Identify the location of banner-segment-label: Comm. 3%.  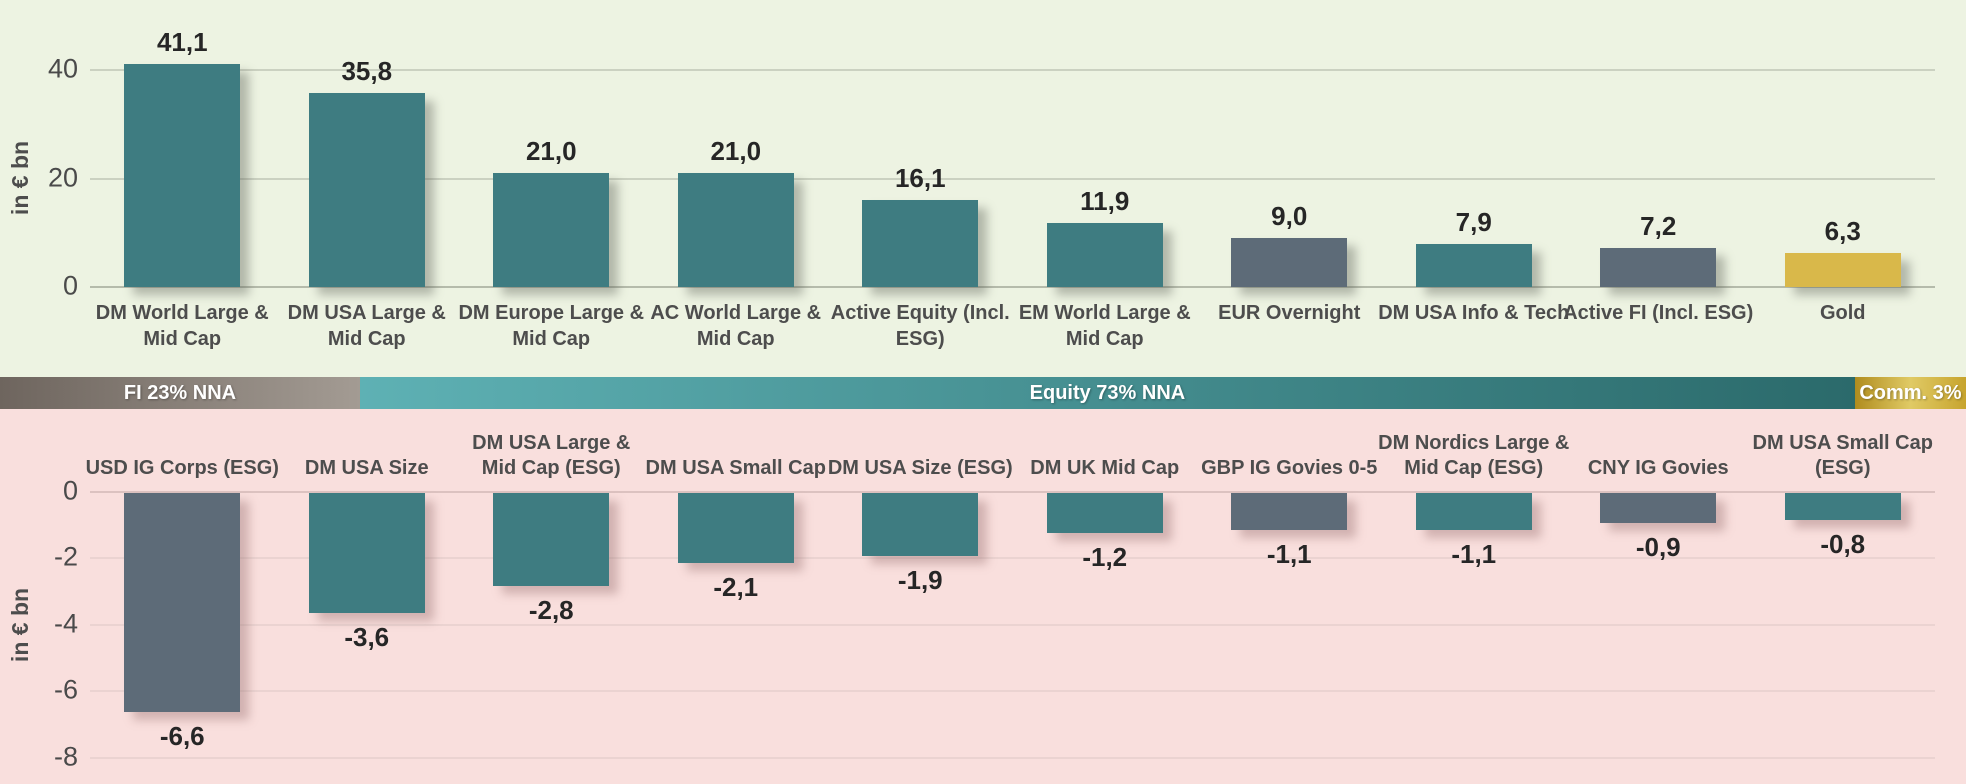
(1910, 392).